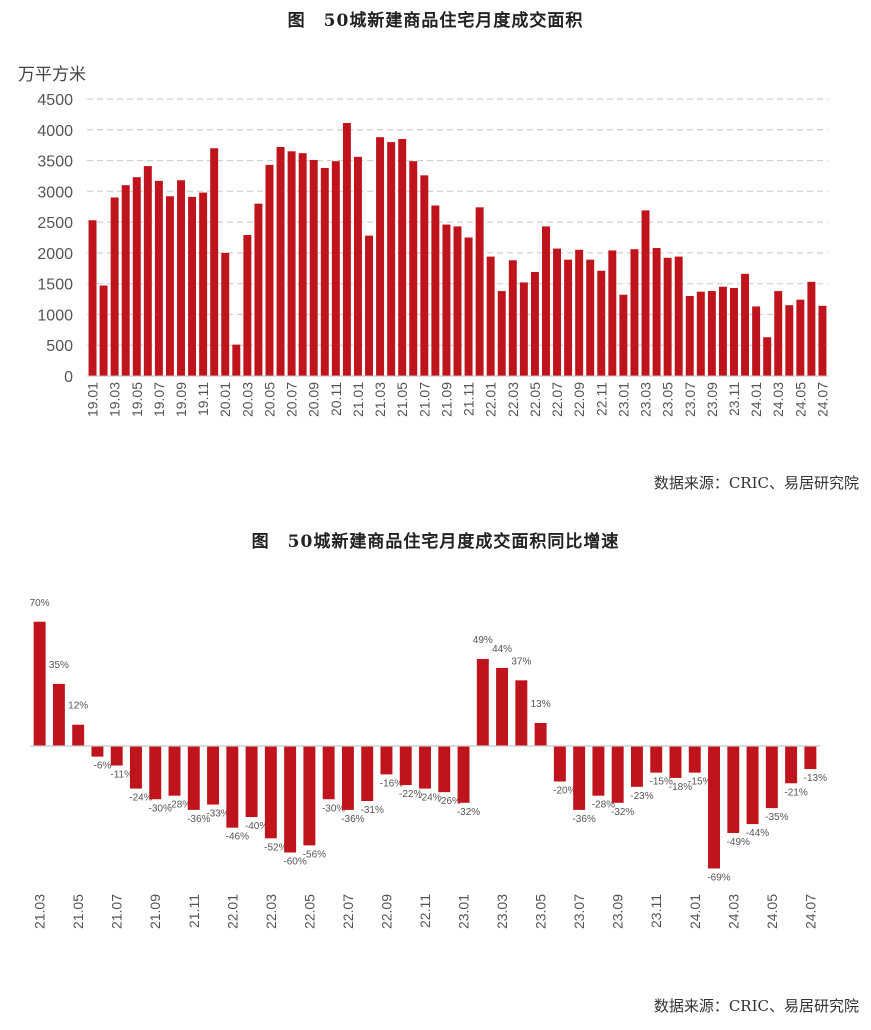  I want to click on data-label: -31%, so click(371, 810).